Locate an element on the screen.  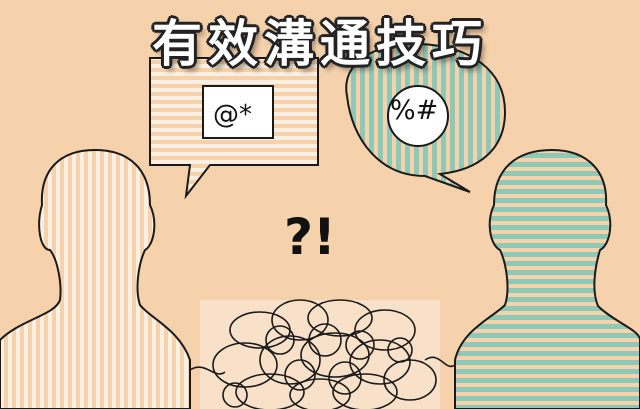
page-title: 有效溝通技巧 is located at coordinates (320, 43).